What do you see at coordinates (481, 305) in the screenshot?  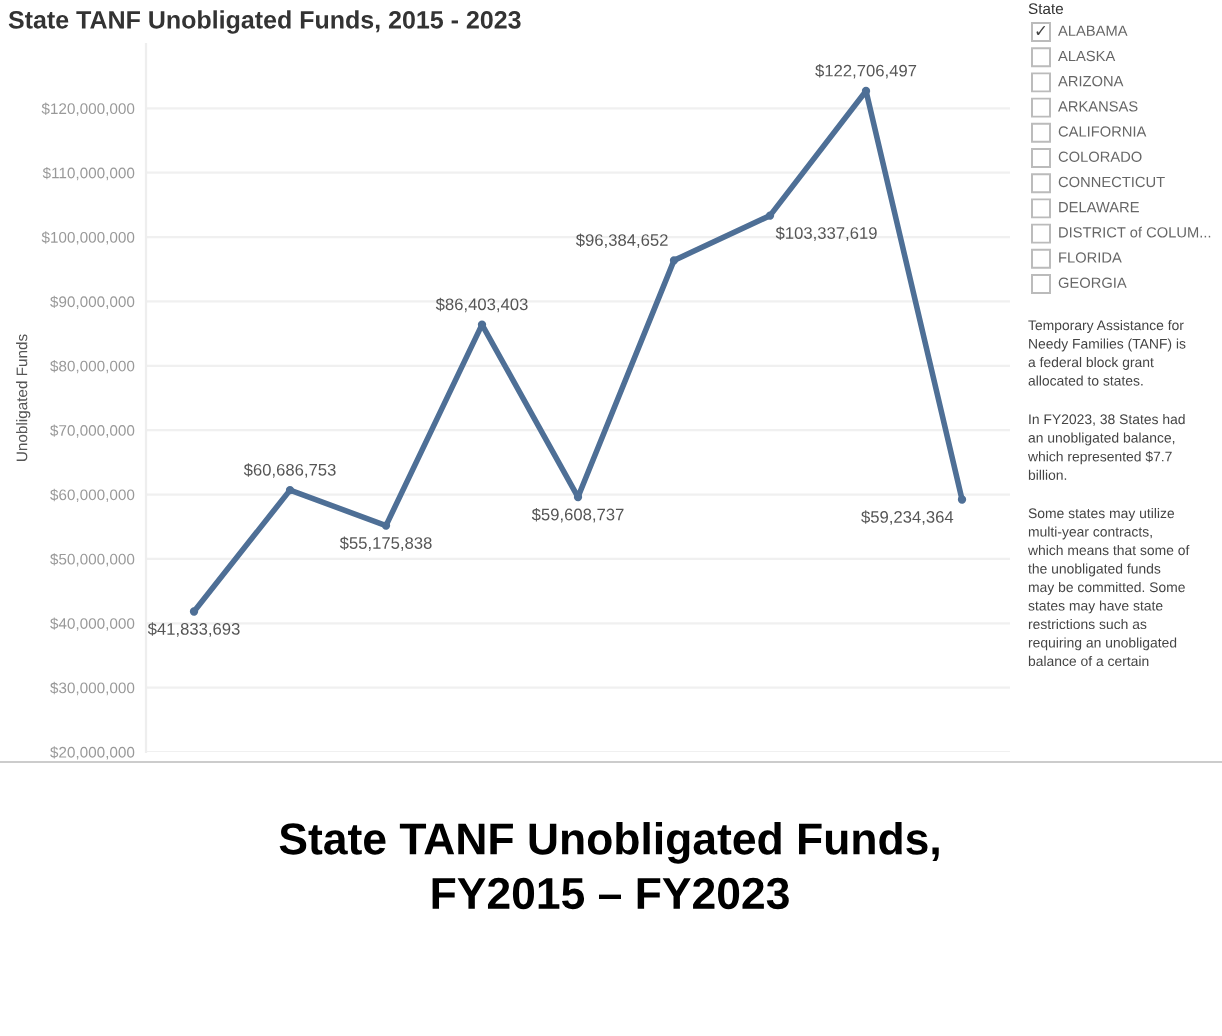 I see `text: $86,403,403` at bounding box center [481, 305].